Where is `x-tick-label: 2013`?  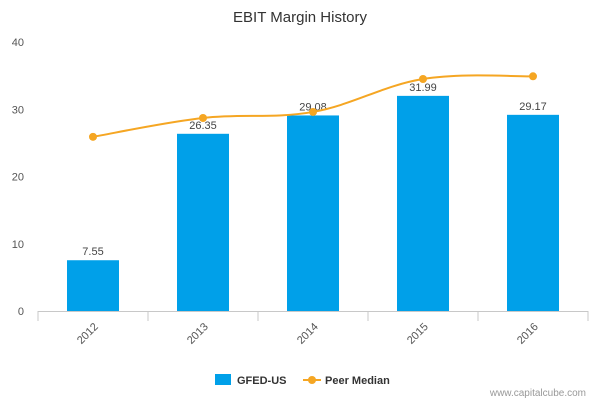 x-tick-label: 2013 is located at coordinates (198, 334).